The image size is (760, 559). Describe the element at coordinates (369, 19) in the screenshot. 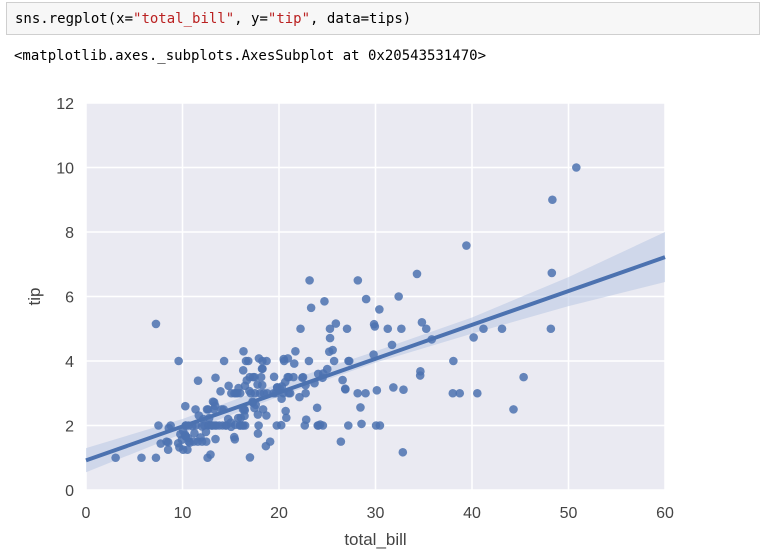

I see `code-data-arg: data=tips)` at that location.